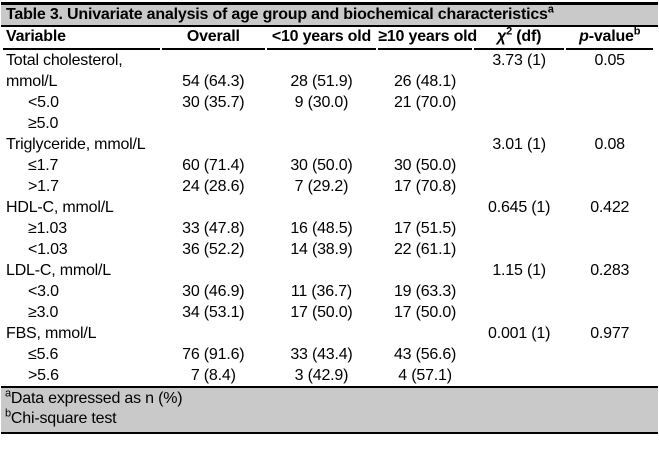  I want to click on table-row: ≤5.6 76 (91.6) 33 (43.4) 43 (56.6), so click(328, 354).